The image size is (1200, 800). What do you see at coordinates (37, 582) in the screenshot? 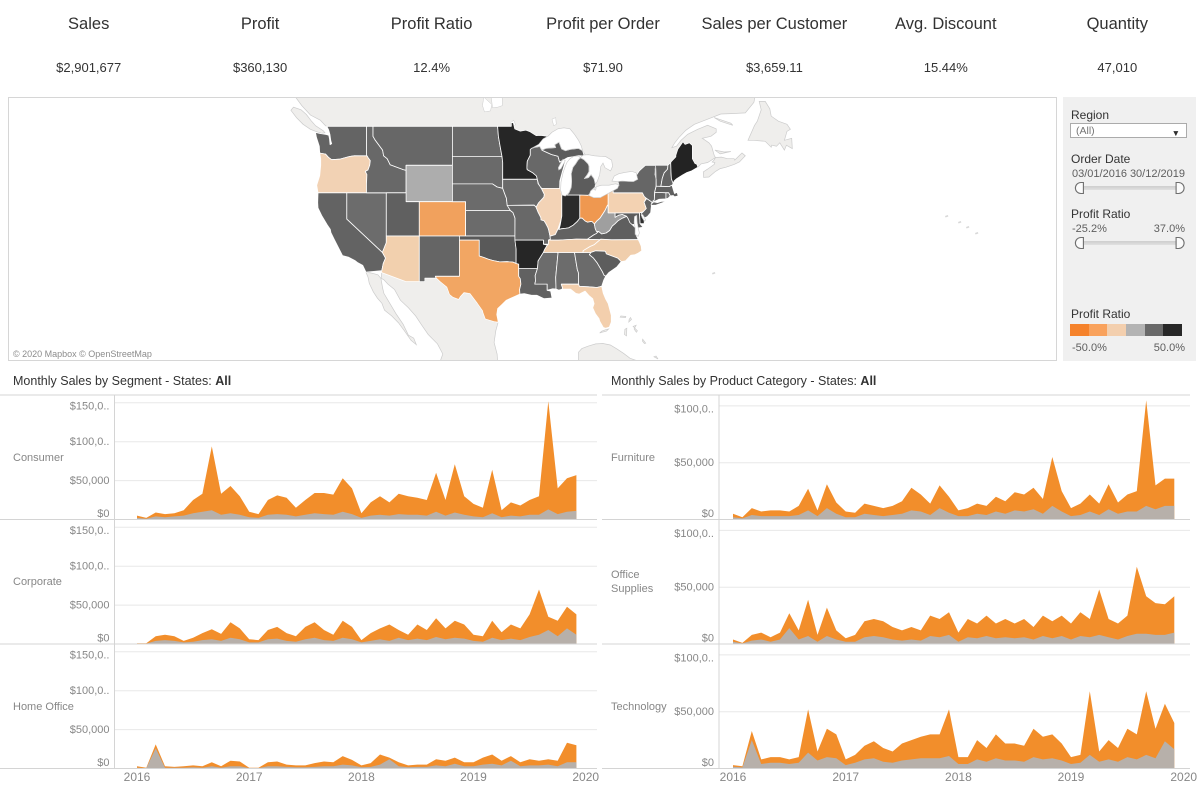
I see `svg-text: Corporate` at bounding box center [37, 582].